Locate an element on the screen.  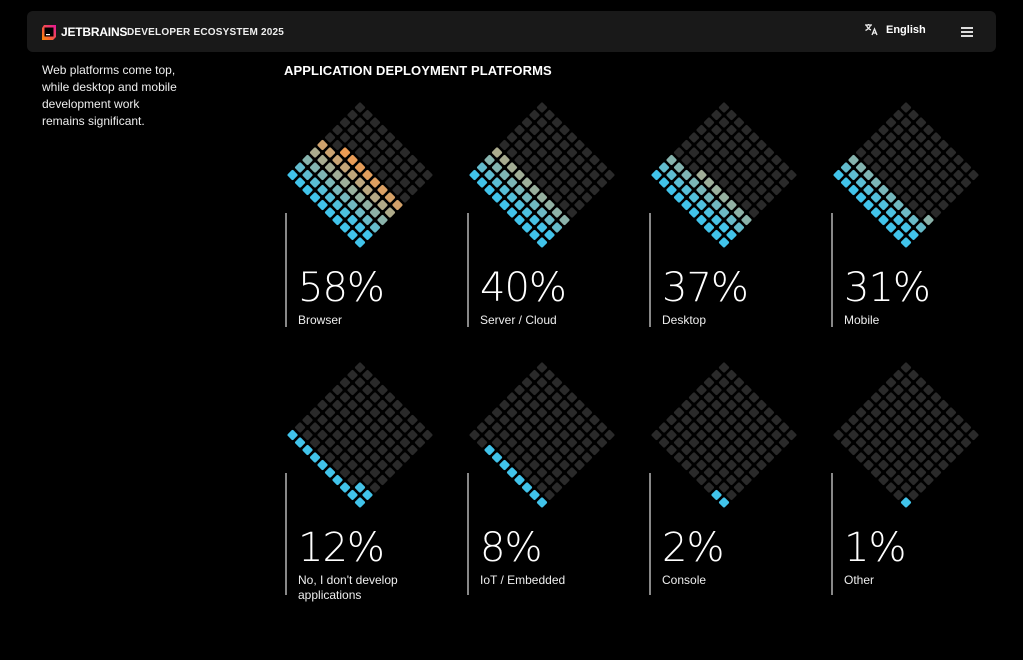
report-title: DEVELOPER ECOSYSTEM 2025 is located at coordinates (206, 32).